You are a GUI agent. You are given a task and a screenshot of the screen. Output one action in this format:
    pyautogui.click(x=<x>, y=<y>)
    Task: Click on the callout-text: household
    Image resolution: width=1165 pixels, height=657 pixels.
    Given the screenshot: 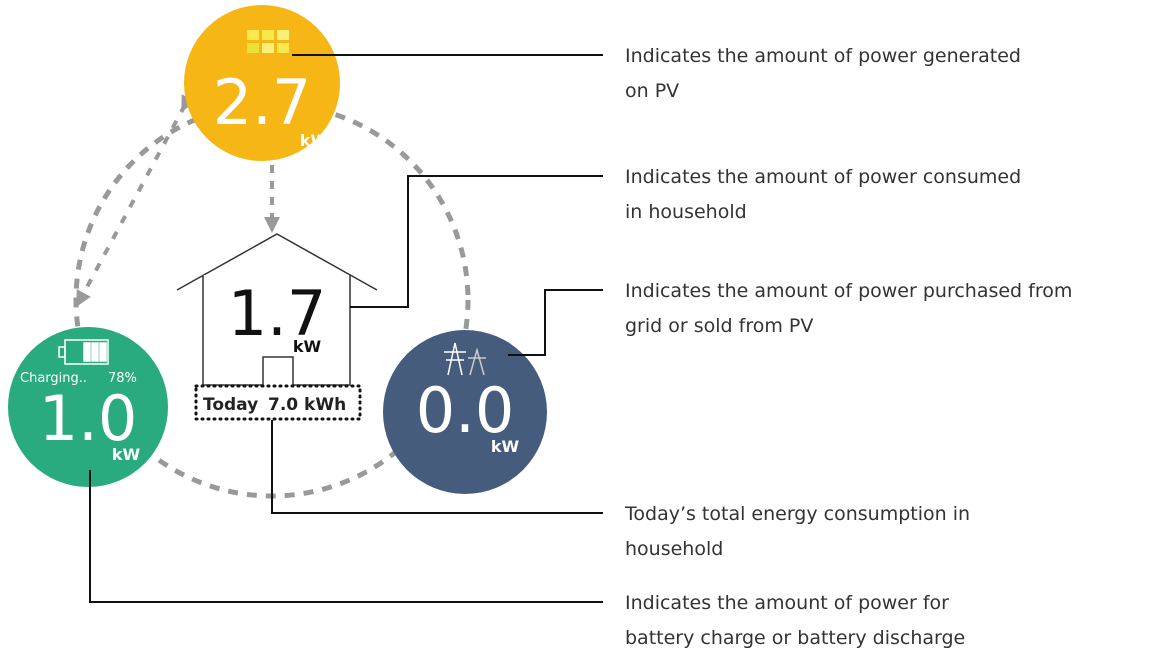 What is the action you would take?
    pyautogui.click(x=674, y=549)
    